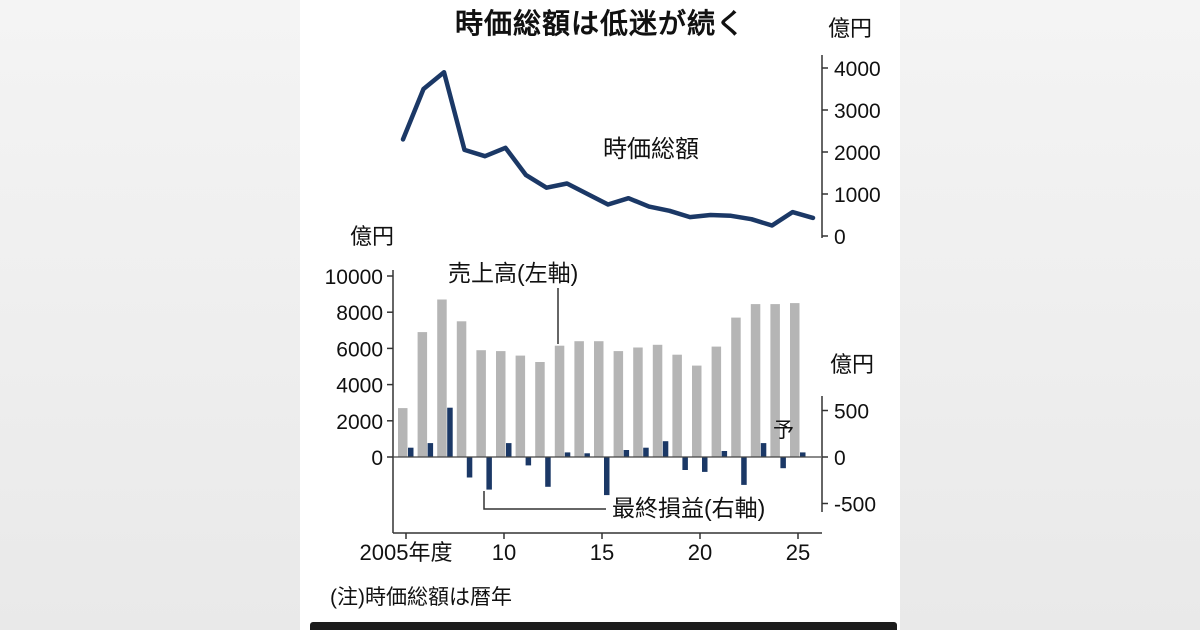 This screenshot has width=1200, height=630. I want to click on forecast-label: 予, so click(783, 430).